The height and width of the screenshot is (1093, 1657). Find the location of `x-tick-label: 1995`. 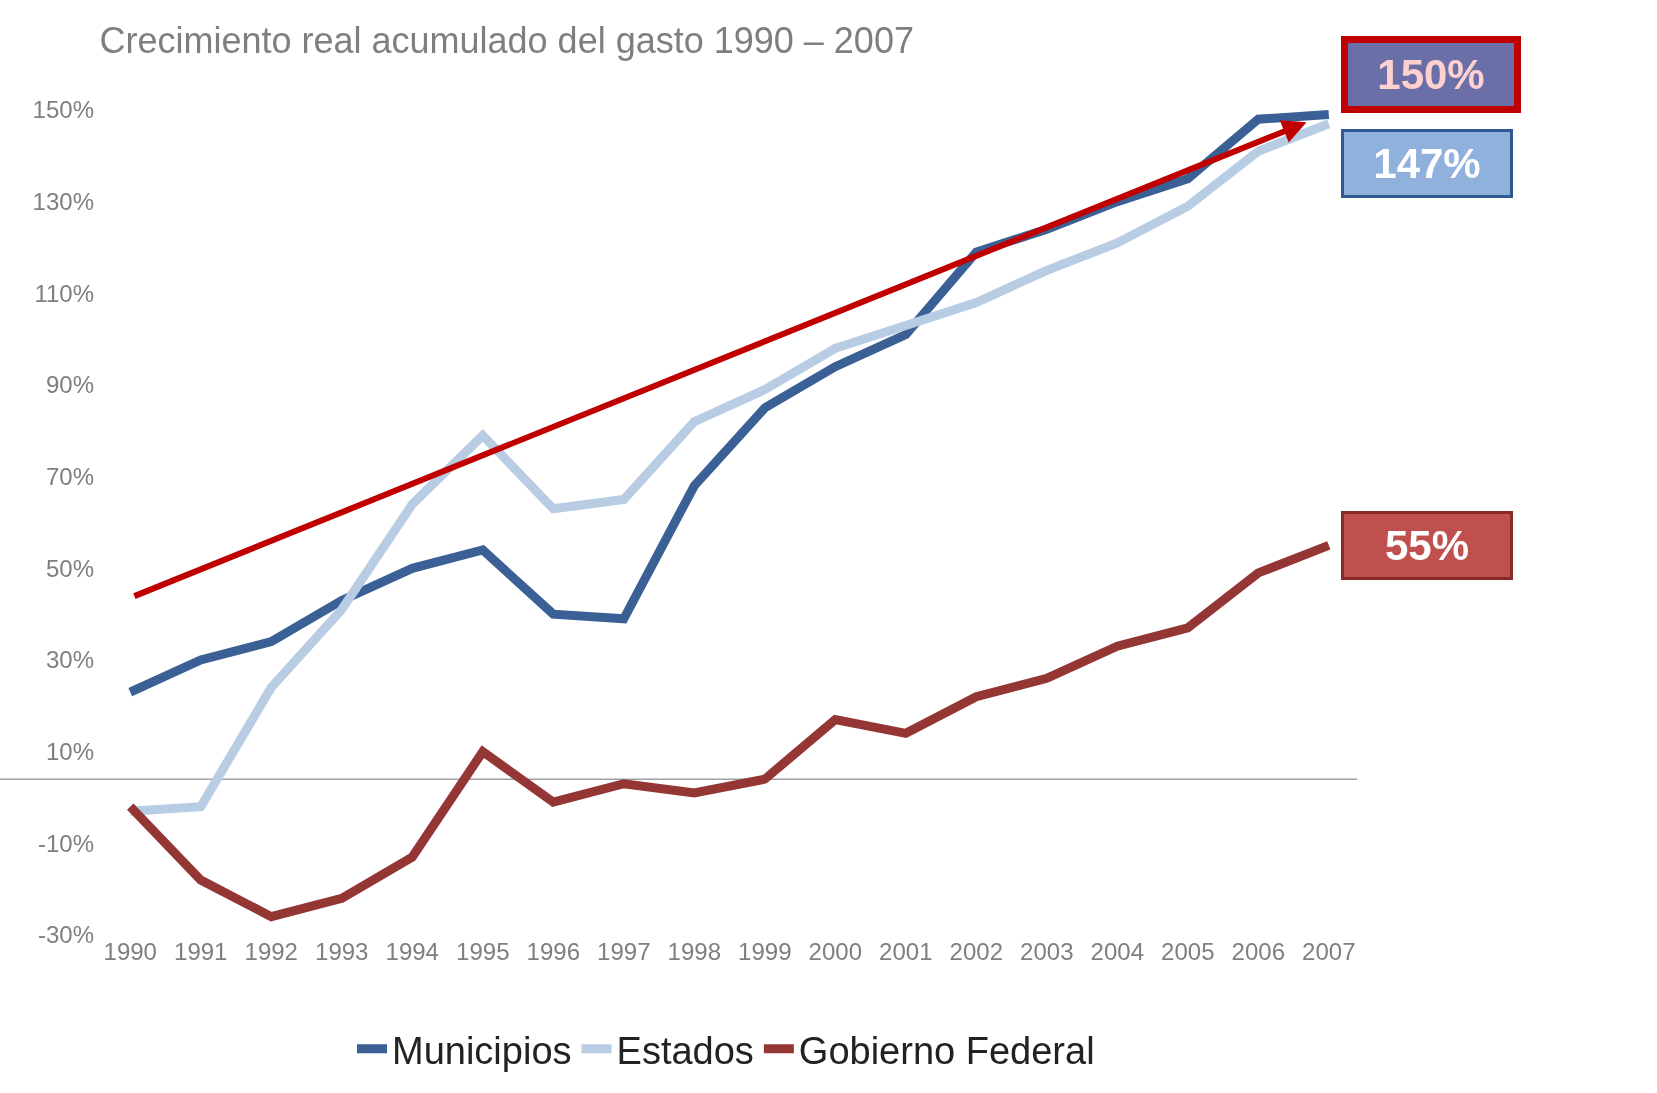

x-tick-label: 1995 is located at coordinates (483, 951).